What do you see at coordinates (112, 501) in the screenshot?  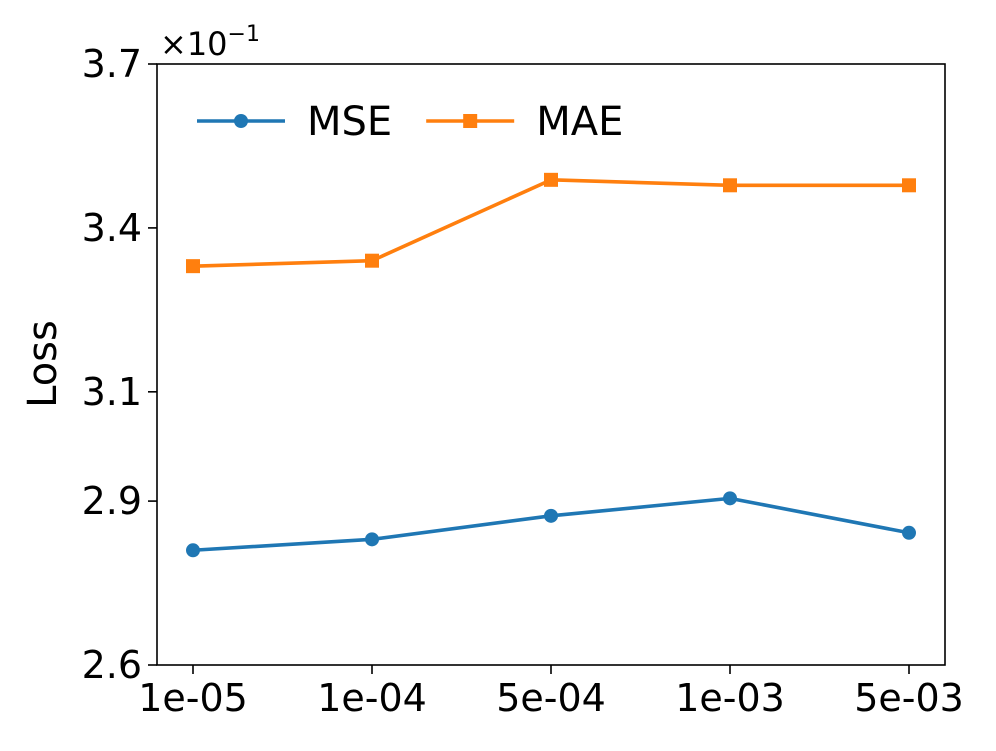 I see `y-tick-label: 2.9` at bounding box center [112, 501].